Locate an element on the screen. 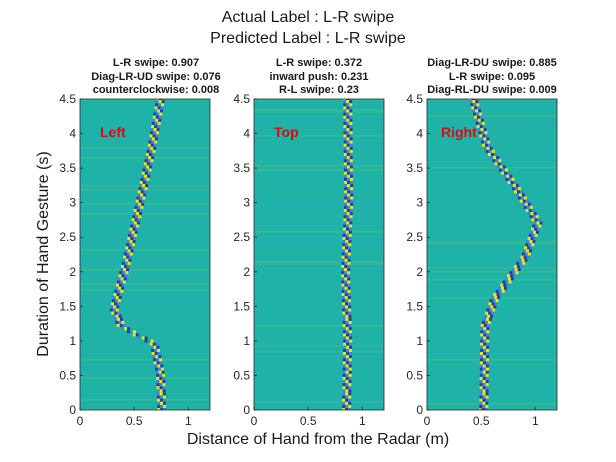  panel-label-left: Left is located at coordinates (113, 132).